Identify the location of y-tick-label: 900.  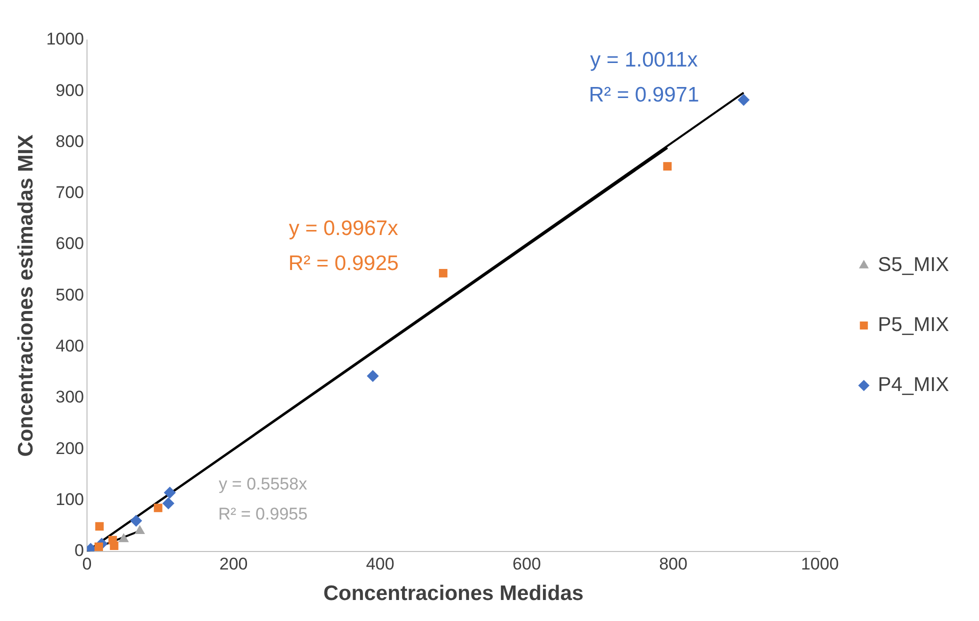
(70, 90).